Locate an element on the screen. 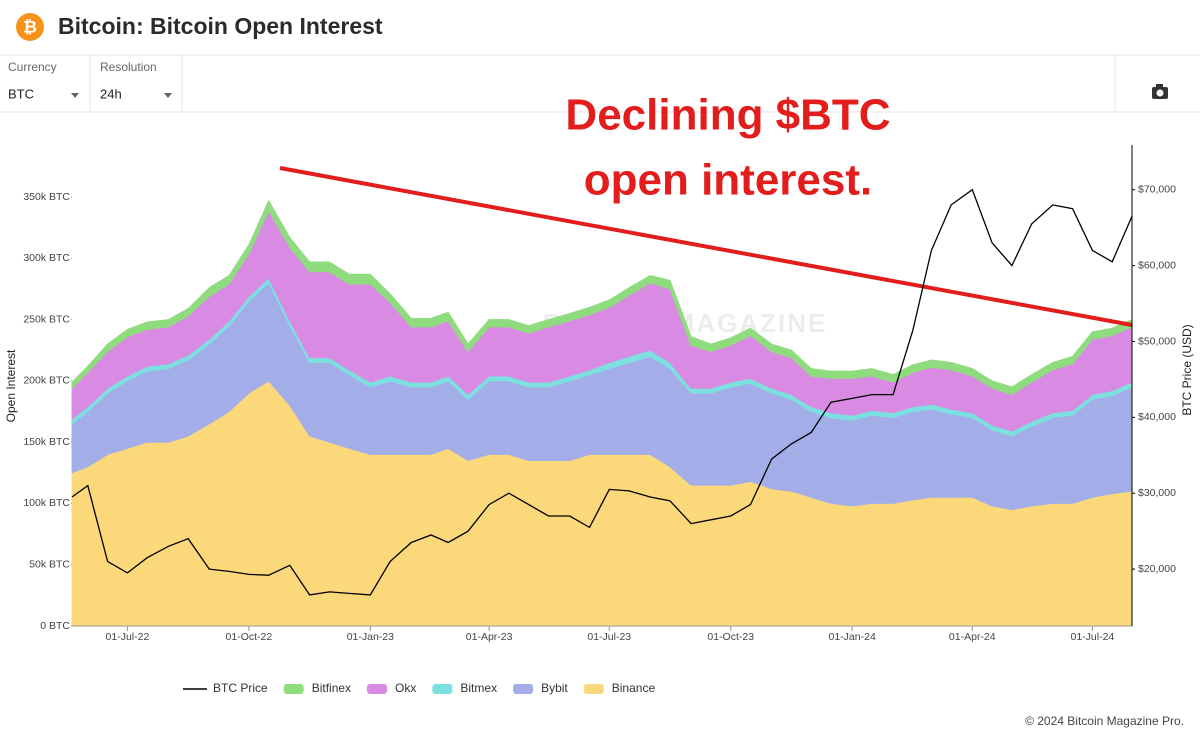  y-tick-label: 50k BTC is located at coordinates (49, 564).